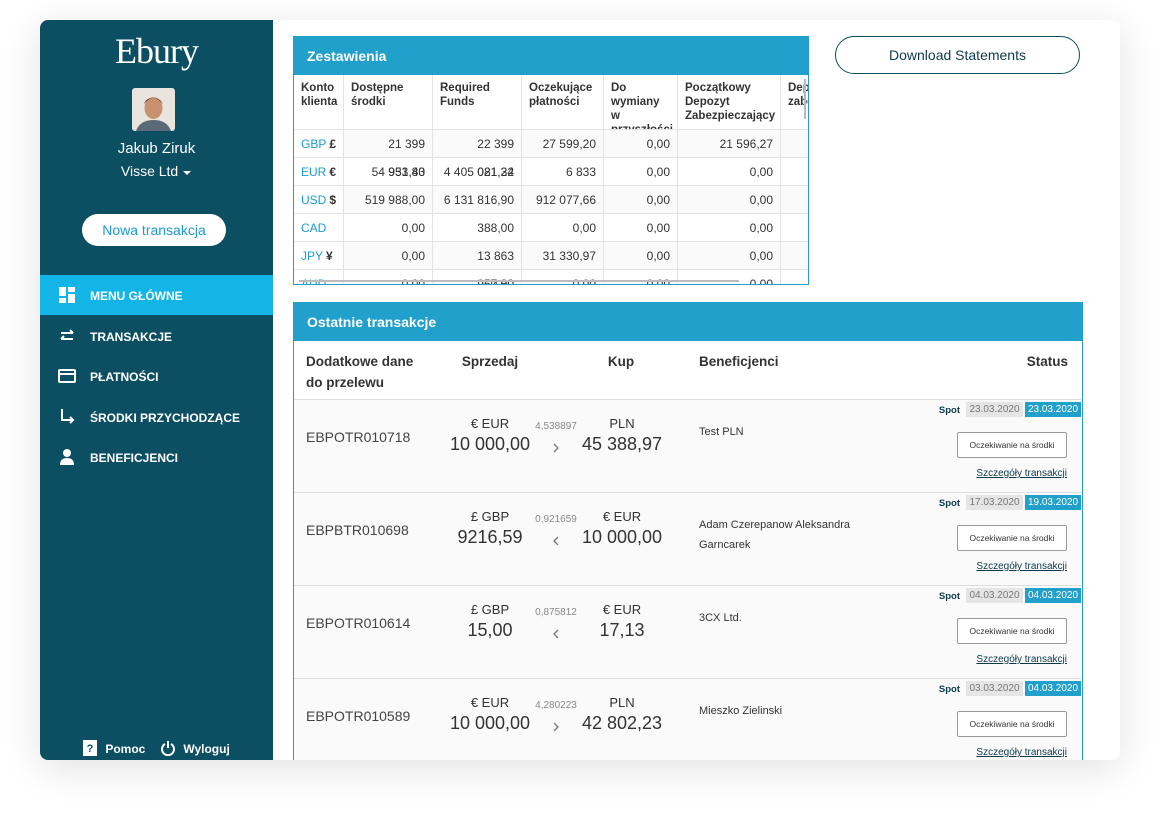  Describe the element at coordinates (168, 749) in the screenshot. I see `power-icon` at that location.